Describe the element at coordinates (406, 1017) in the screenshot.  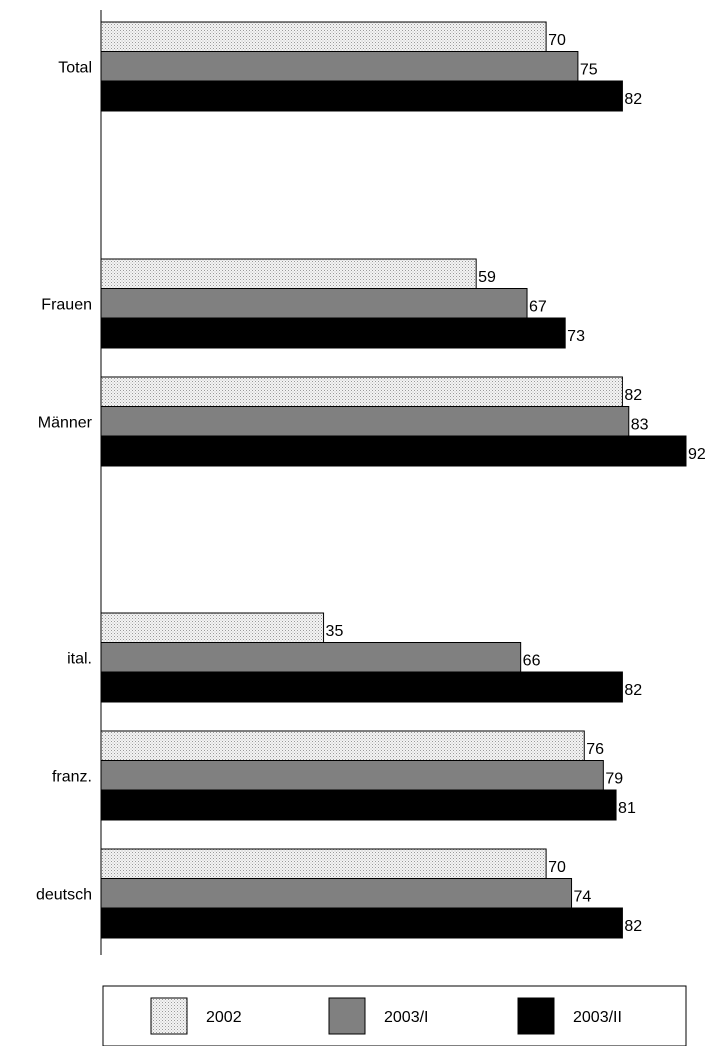
I see `legend-label: 2003/I` at that location.